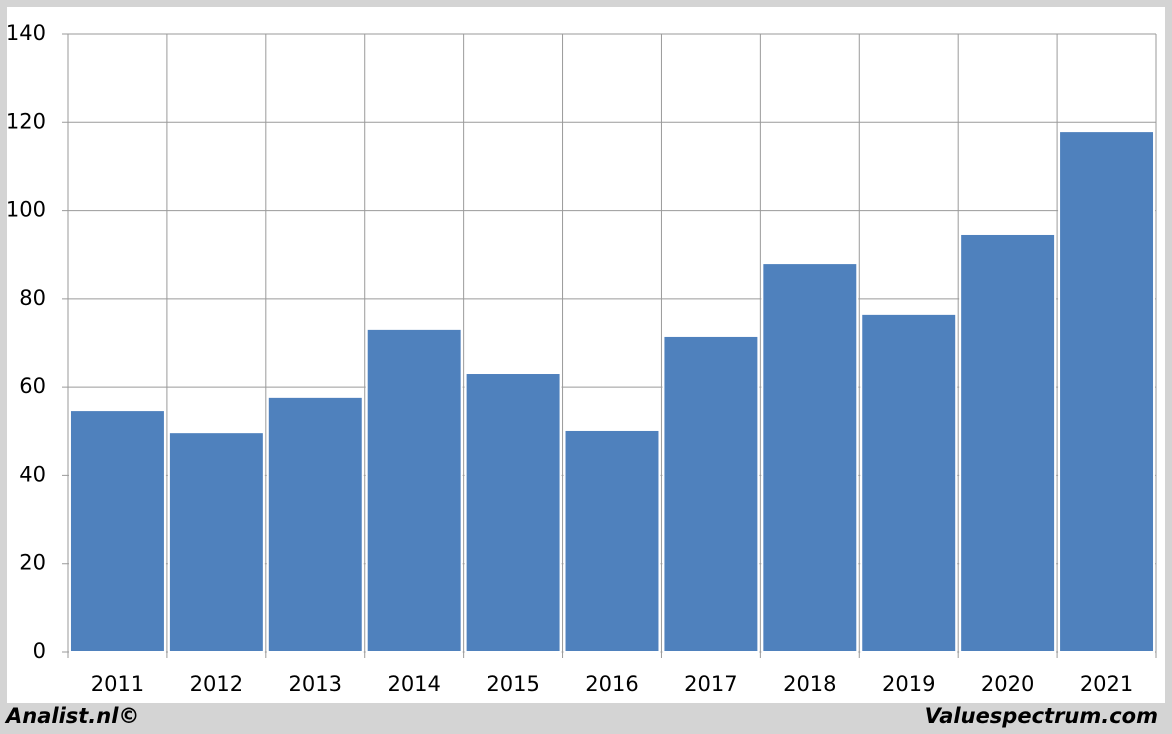 Image resolution: width=1172 pixels, height=734 pixels. I want to click on y-tick-label: 80, so click(32, 298).